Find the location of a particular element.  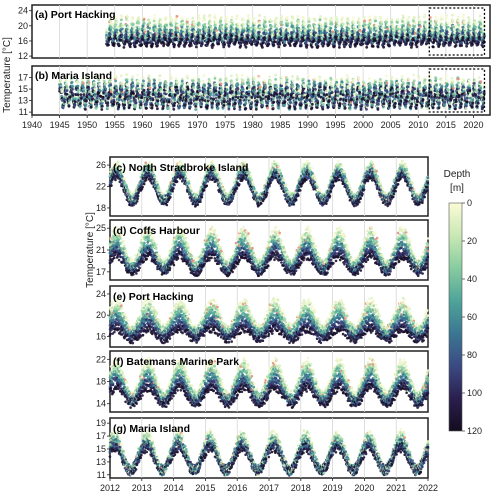

y-tick-label: 16 is located at coordinates (23, 41).